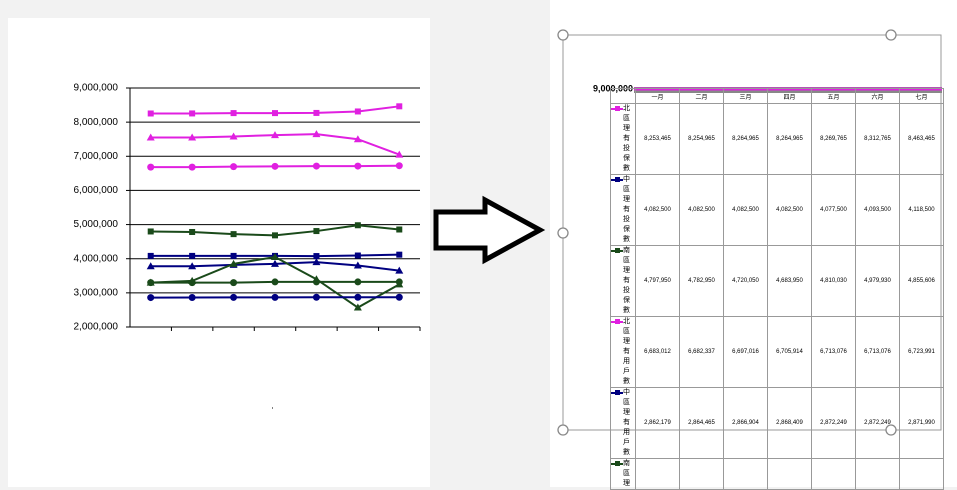 The image size is (957, 490). What do you see at coordinates (922, 96) in the screenshot?
I see `column-header: 七月` at bounding box center [922, 96].